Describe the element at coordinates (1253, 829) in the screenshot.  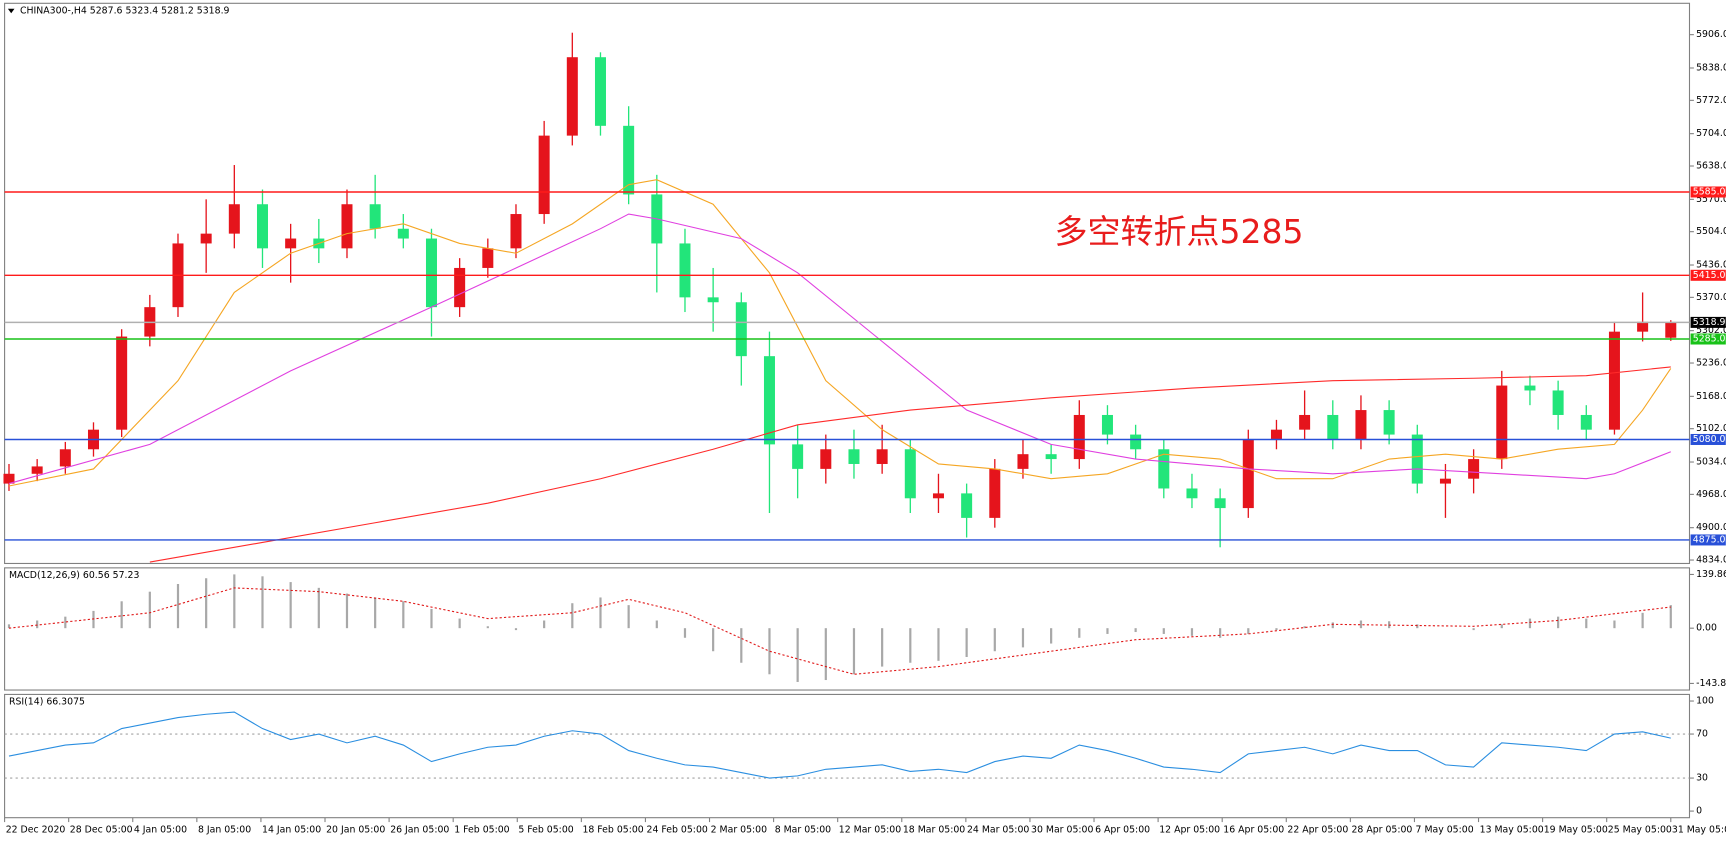
I see `x-tick-label: 16 Apr 05:00` at that location.